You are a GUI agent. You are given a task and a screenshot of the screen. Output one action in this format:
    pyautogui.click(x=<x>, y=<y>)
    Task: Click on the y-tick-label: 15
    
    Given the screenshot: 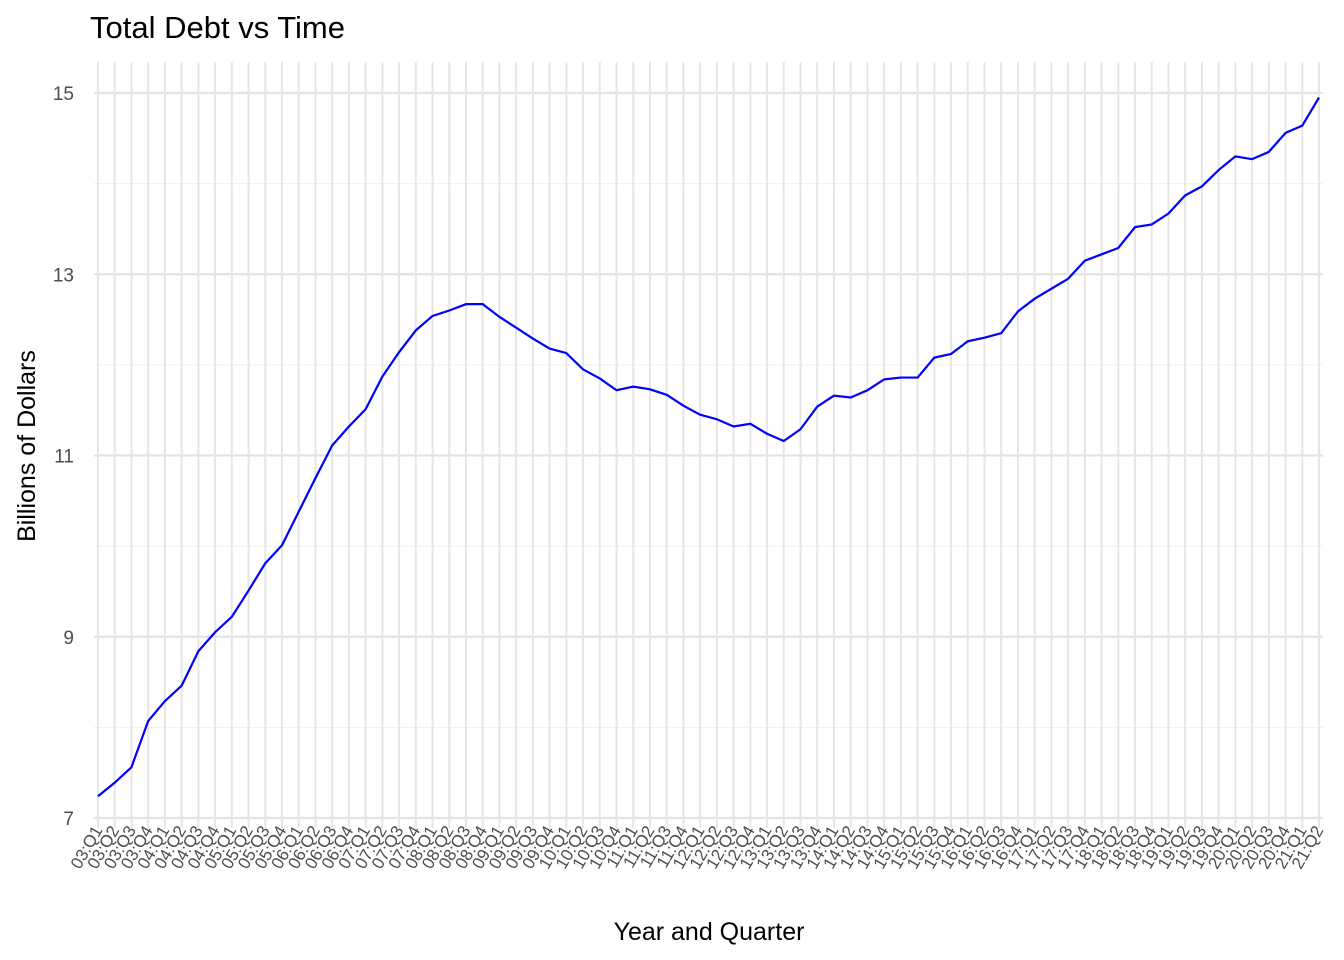 What is the action you would take?
    pyautogui.click(x=63, y=94)
    